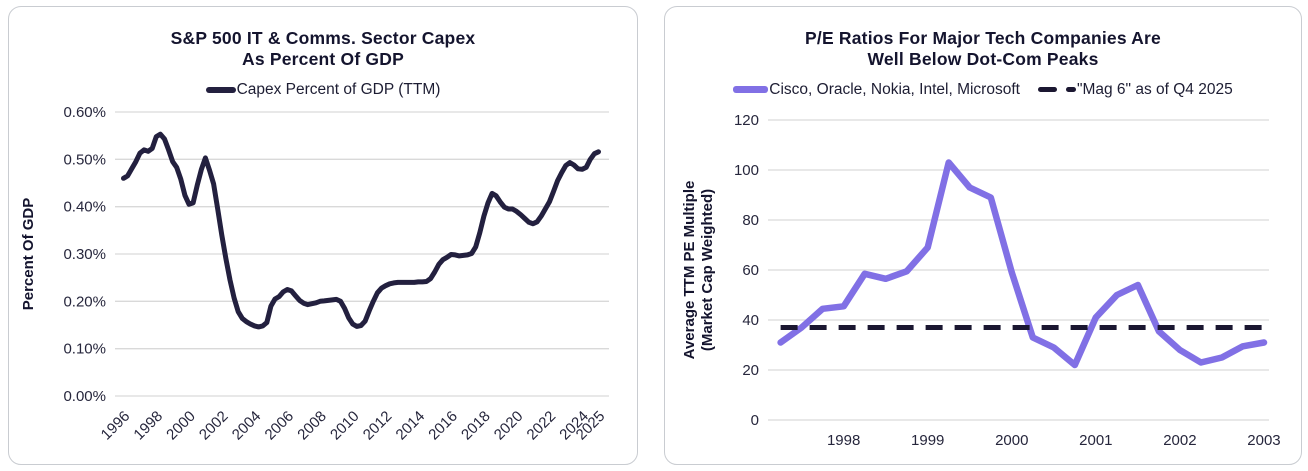  I want to click on legend-label-mag6: "Mag 6" as of Q4 2025, so click(1154, 89).